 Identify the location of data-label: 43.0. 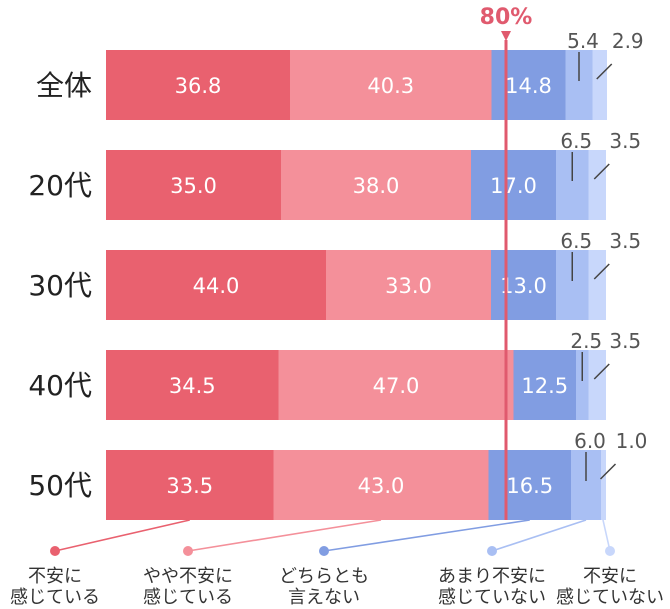
(381, 486).